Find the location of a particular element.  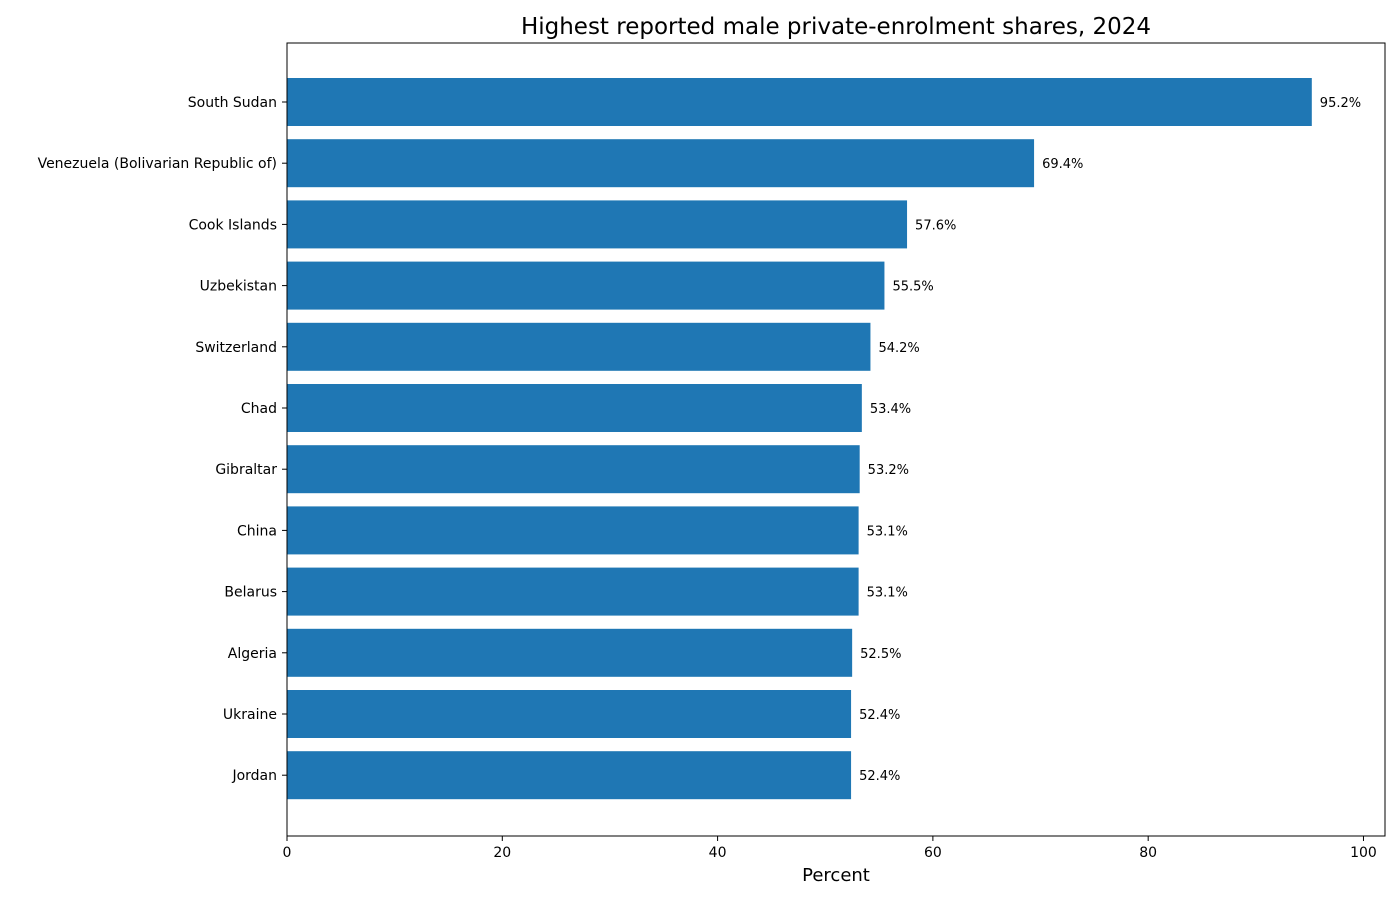

data-label: 53.4% is located at coordinates (890, 409).